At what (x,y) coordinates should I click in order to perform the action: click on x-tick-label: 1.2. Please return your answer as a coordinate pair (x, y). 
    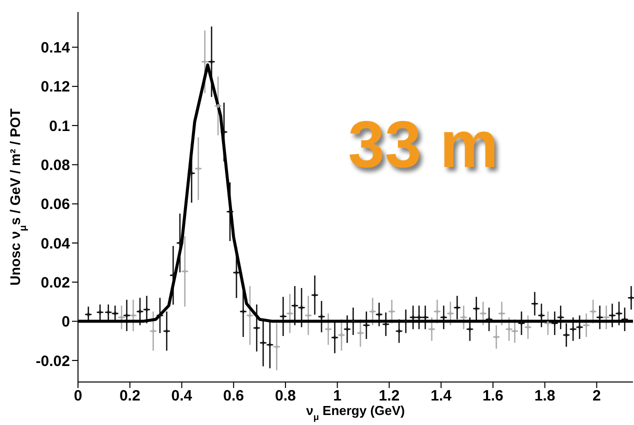
    Looking at the image, I should click on (389, 396).